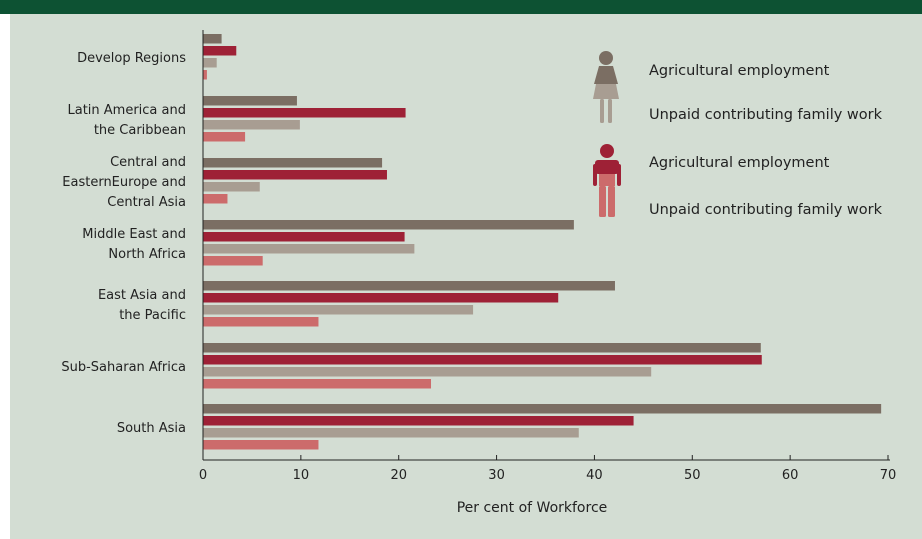  What do you see at coordinates (739, 71) in the screenshot?
I see `legend-label-female-agricultural: Agricultural employment` at bounding box center [739, 71].